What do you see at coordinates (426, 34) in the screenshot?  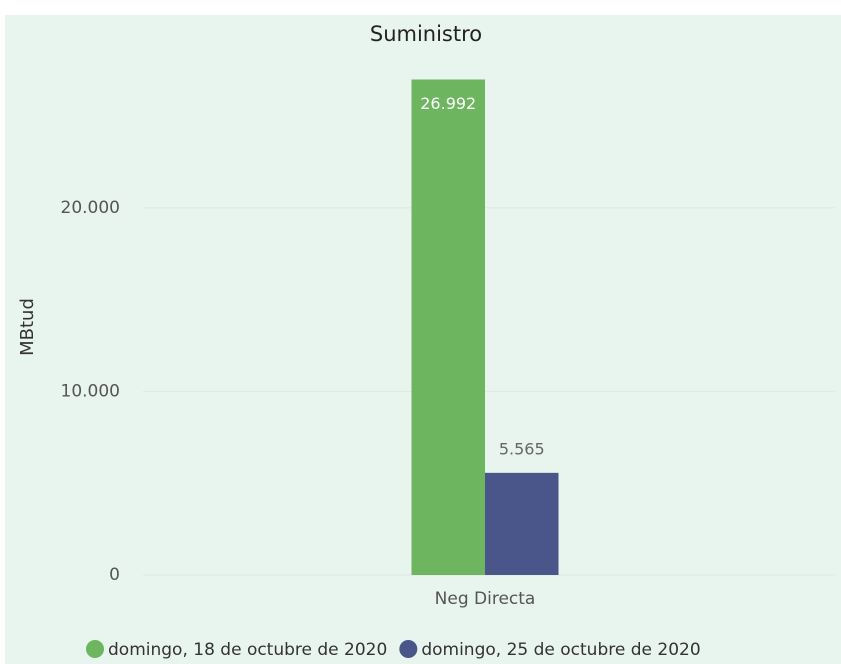 I see `chart-title: Suministro` at bounding box center [426, 34].